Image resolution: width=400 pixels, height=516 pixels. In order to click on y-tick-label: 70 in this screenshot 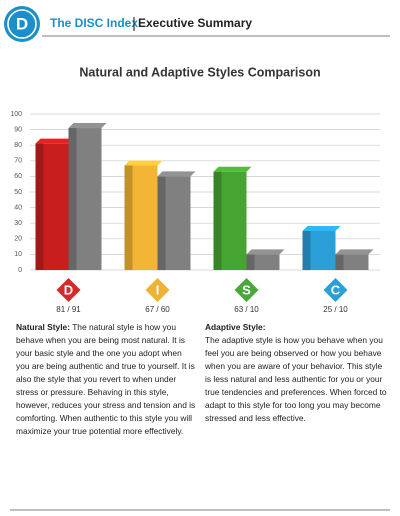, I will do `click(18, 161)`.